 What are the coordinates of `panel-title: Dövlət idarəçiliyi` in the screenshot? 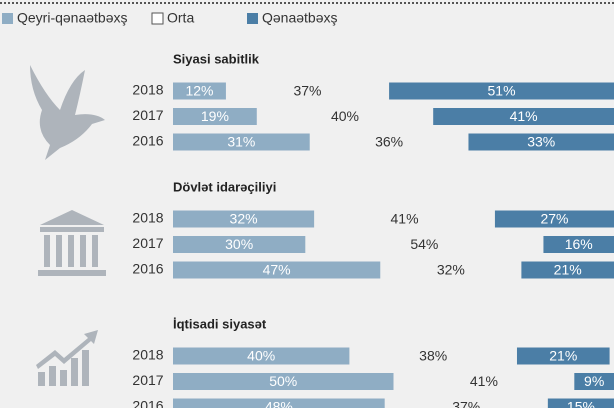 It's located at (224, 186).